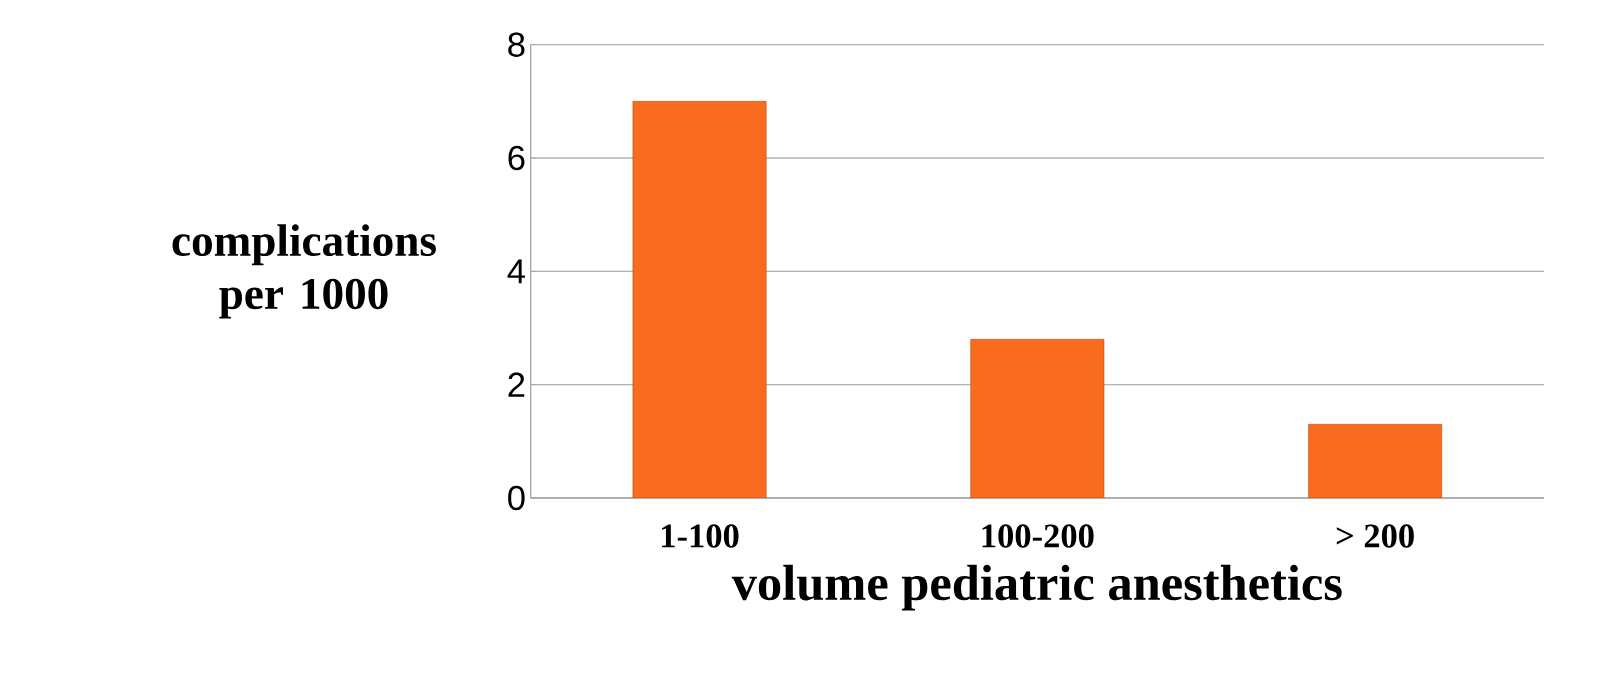  Describe the element at coordinates (516, 271) in the screenshot. I see `y-tick-label: 4` at that location.